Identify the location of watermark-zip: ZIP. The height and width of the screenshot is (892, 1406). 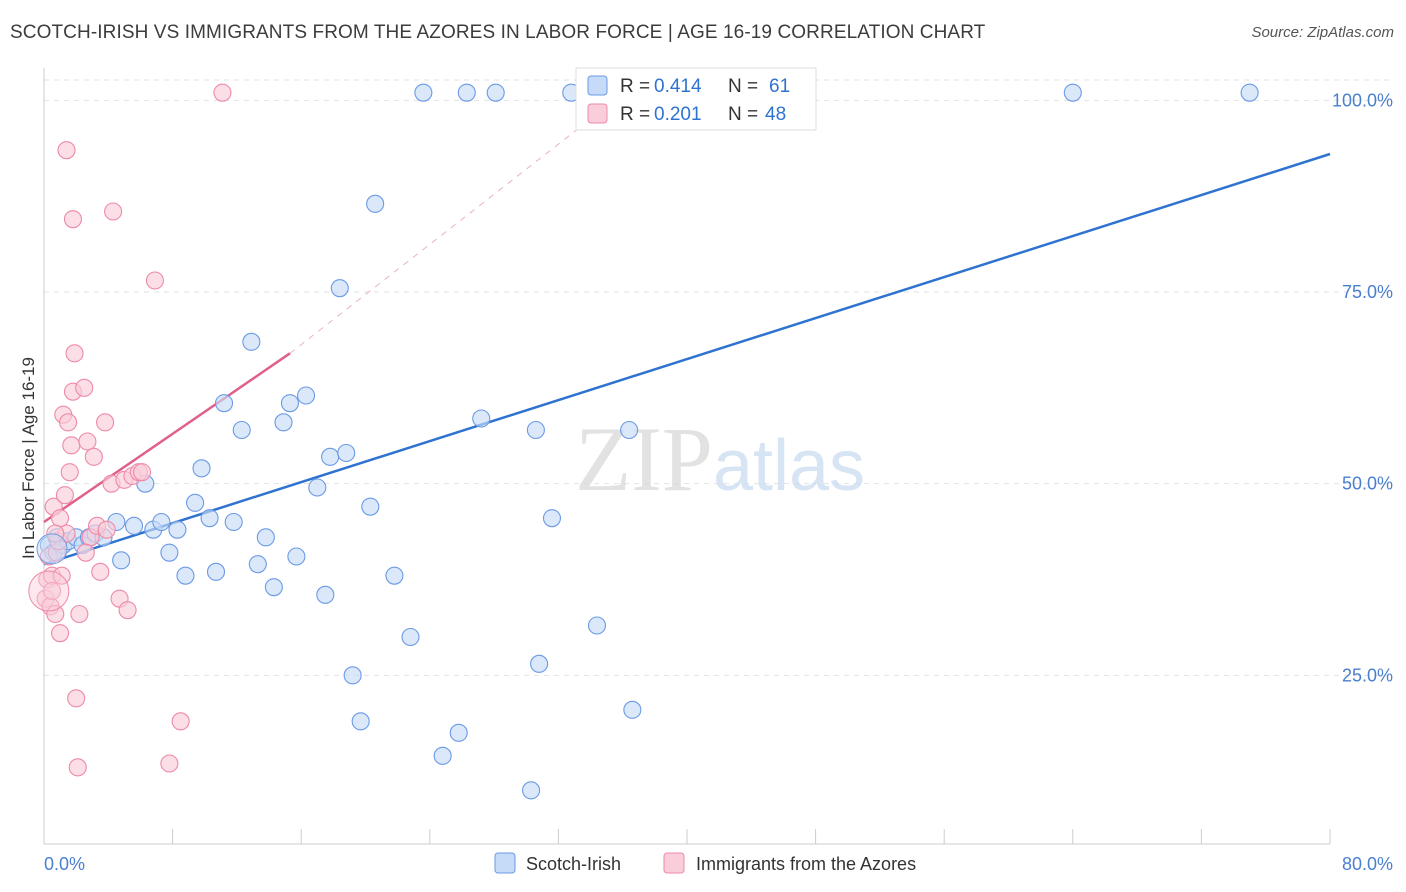
(644, 459).